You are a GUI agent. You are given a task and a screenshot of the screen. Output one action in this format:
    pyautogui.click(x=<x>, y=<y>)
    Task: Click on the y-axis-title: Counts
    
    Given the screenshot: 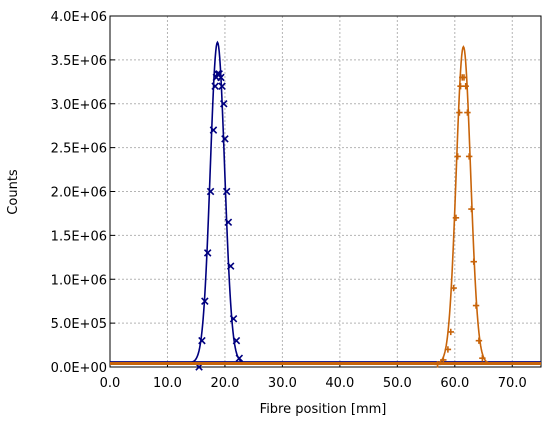 What is the action you would take?
    pyautogui.click(x=13, y=192)
    